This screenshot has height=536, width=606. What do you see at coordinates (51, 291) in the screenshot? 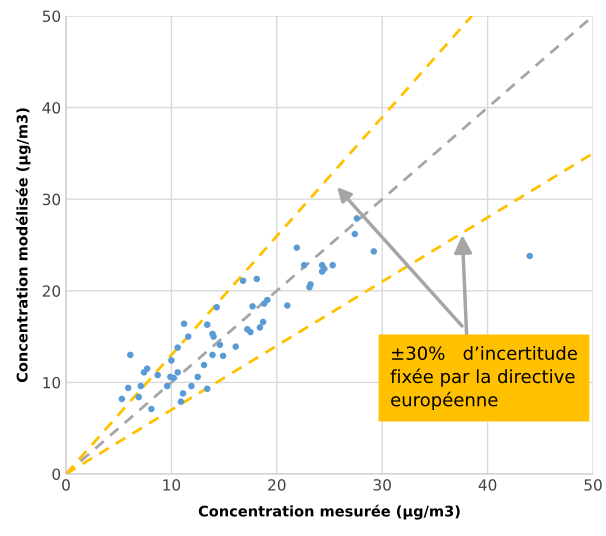
I see `y-tick-label: 20` at bounding box center [51, 291].